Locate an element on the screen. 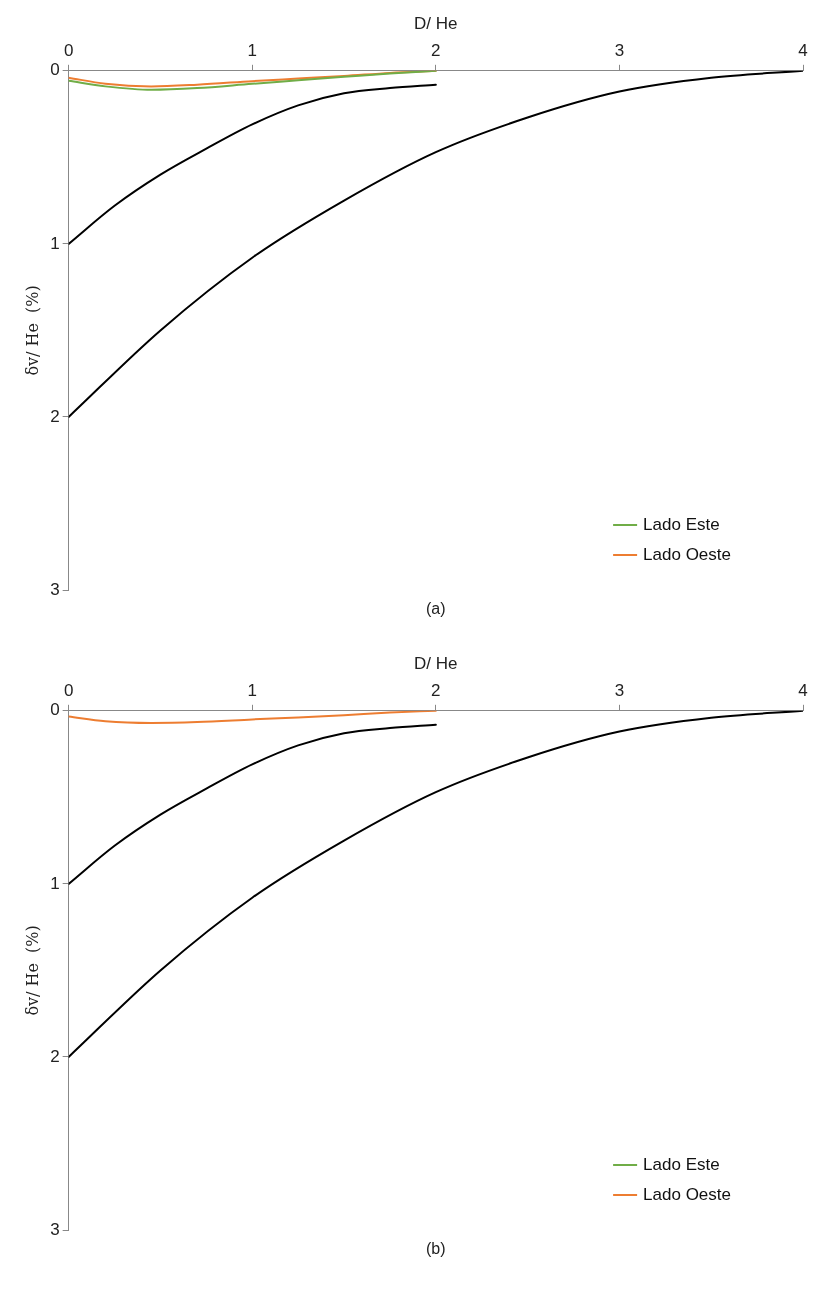 Image resolution: width=813 pixels, height=1293 pixels. text: (a) is located at coordinates (436, 609).